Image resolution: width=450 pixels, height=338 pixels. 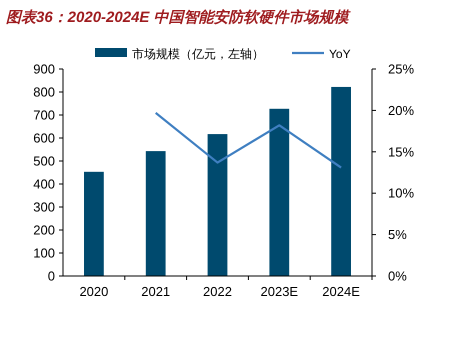 I want to click on x-tick-label: 2024E, so click(x=341, y=291).